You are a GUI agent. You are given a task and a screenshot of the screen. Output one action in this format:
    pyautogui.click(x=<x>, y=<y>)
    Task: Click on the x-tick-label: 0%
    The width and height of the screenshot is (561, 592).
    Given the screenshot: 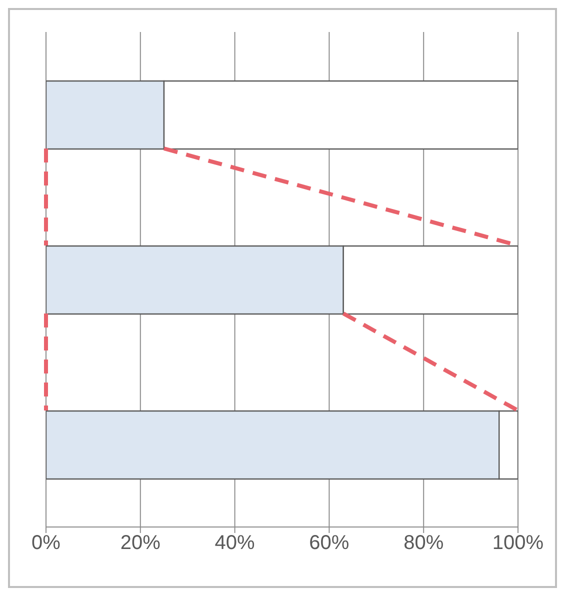 What is the action you would take?
    pyautogui.click(x=46, y=543)
    